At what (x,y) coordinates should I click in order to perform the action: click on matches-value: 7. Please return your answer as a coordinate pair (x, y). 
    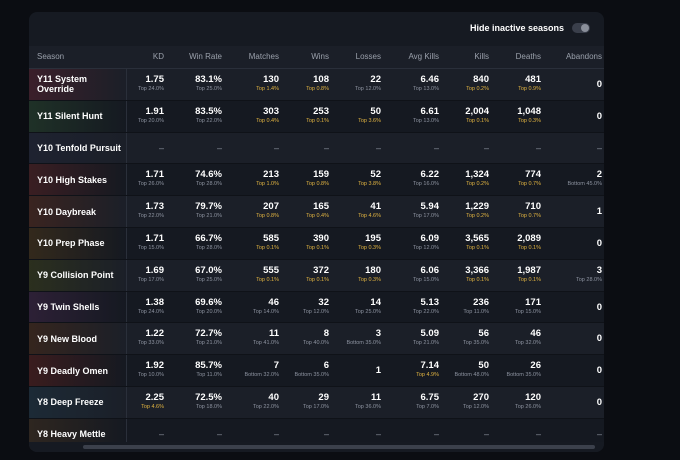
    Looking at the image, I should click on (276, 366).